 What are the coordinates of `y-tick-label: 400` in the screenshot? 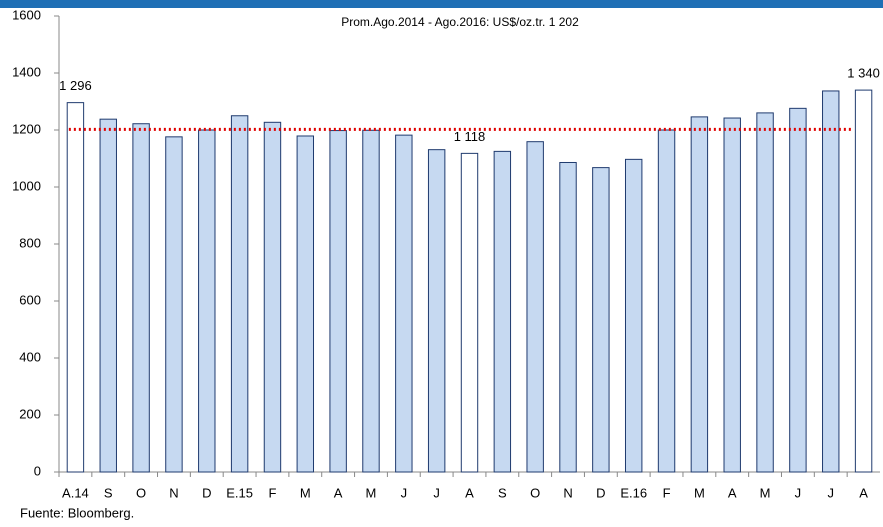 It's located at (30, 356).